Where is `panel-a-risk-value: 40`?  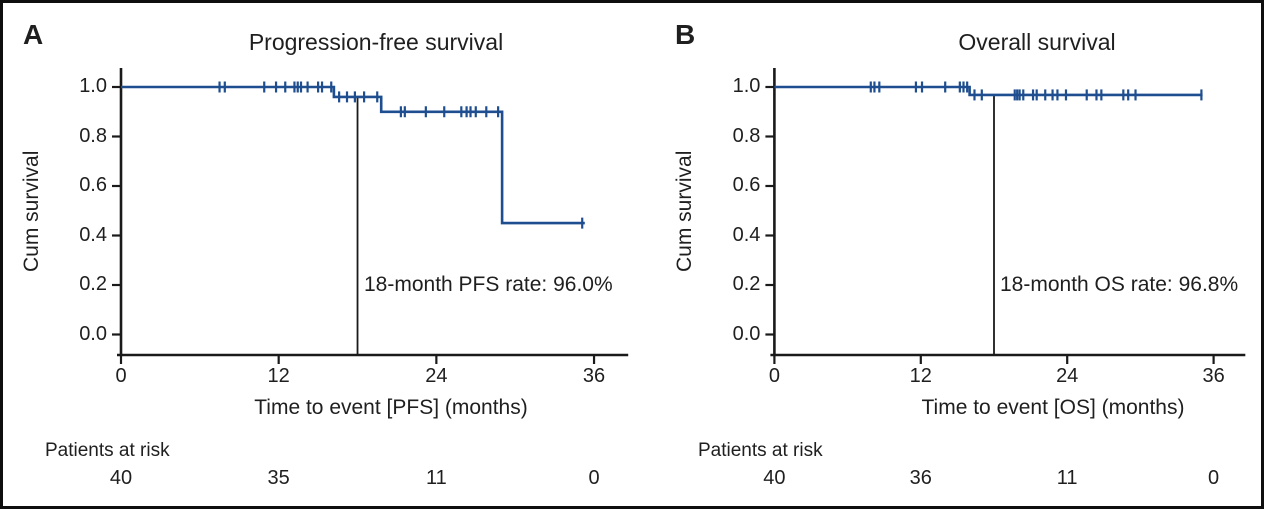
panel-a-risk-value: 40 is located at coordinates (121, 478).